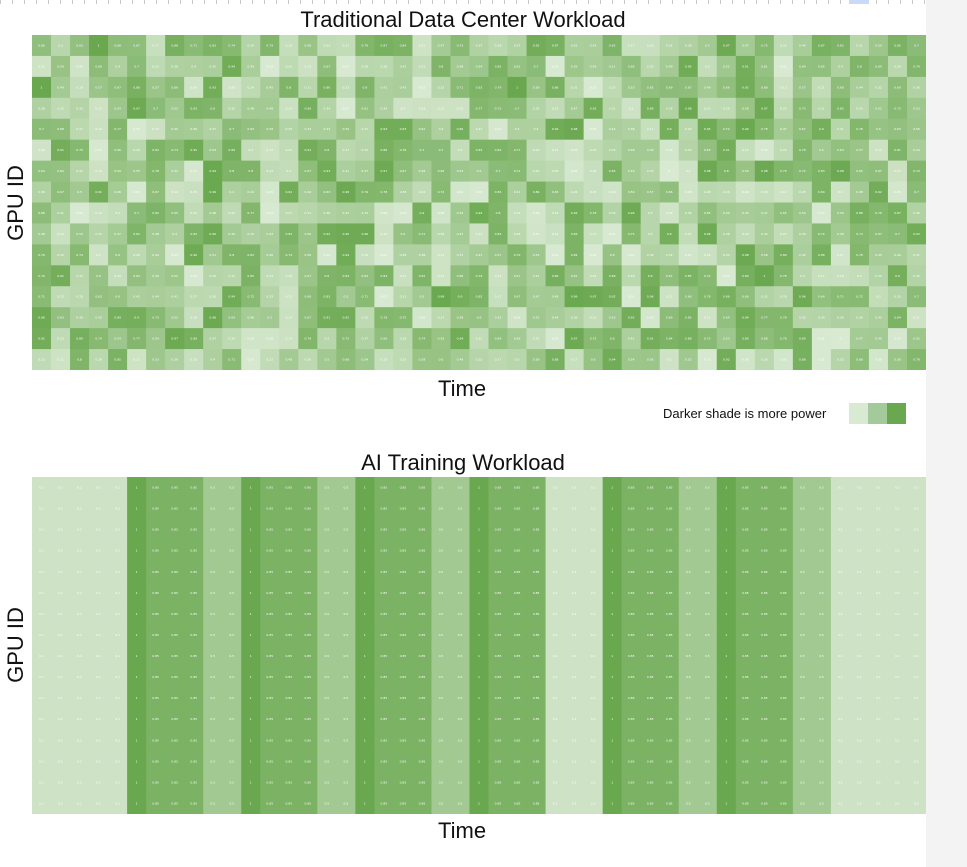 This screenshot has width=967, height=867. What do you see at coordinates (460, 339) in the screenshot?
I see `chart1-cell-value: 0.94` at bounding box center [460, 339].